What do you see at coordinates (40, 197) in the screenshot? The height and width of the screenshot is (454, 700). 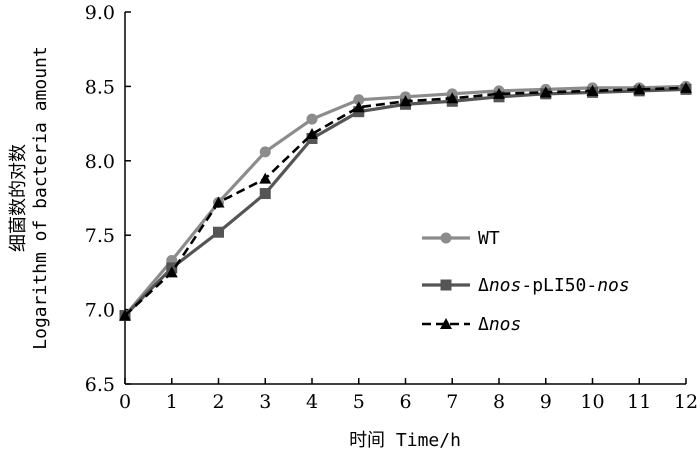 I see `y-axis-title-en: Logarithm of bacteria amount` at bounding box center [40, 197].